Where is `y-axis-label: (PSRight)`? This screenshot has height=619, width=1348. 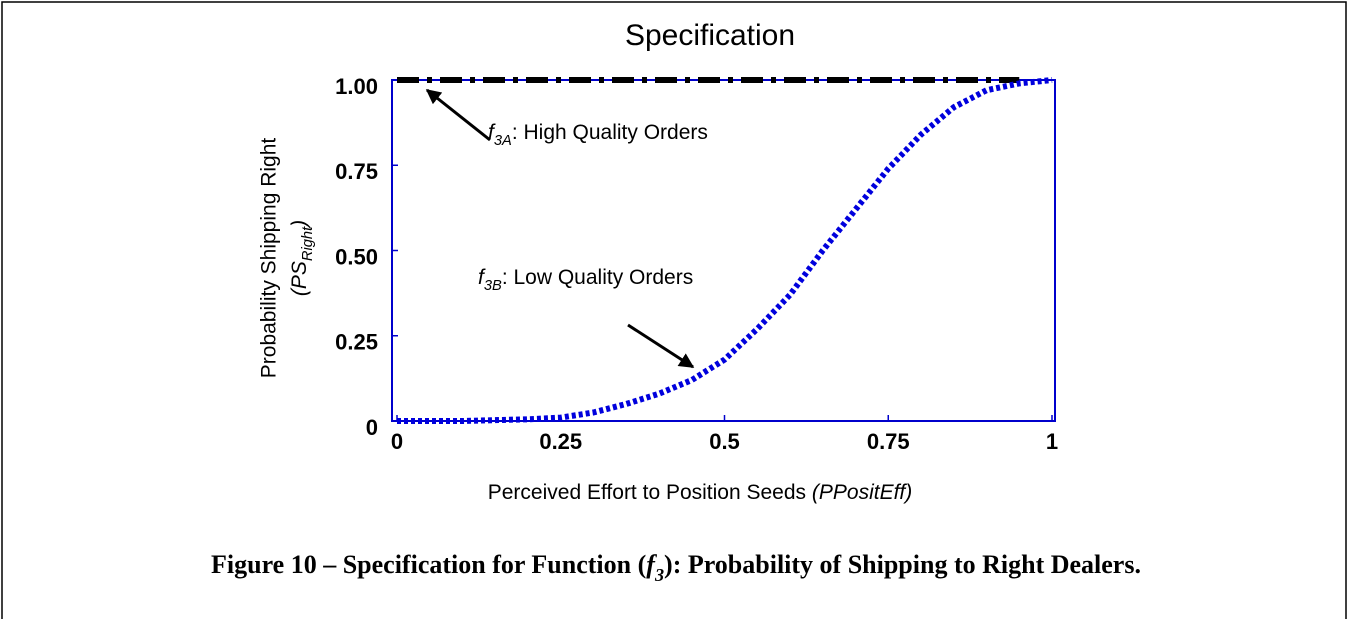
y-axis-label: (PSRight) is located at coordinates (302, 258).